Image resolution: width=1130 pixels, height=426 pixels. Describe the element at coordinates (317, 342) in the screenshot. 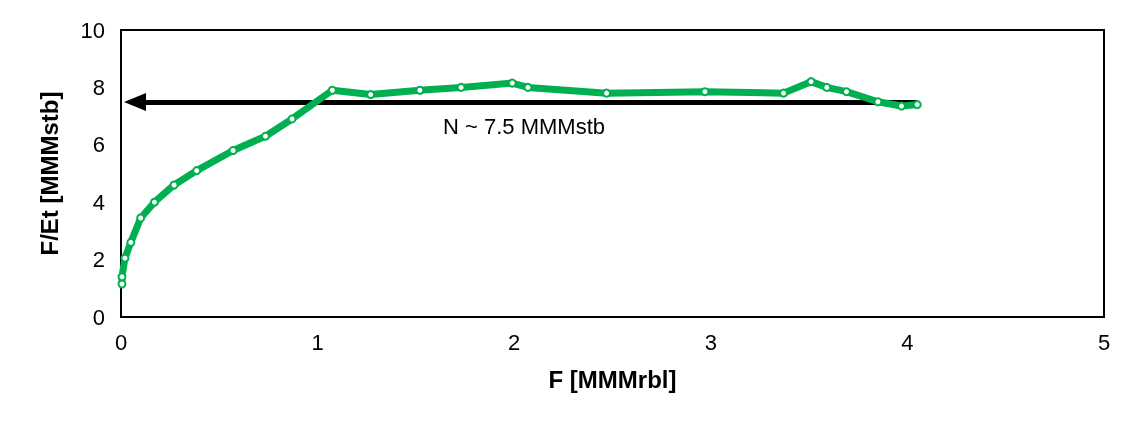

I see `x-tick-label: 1` at that location.